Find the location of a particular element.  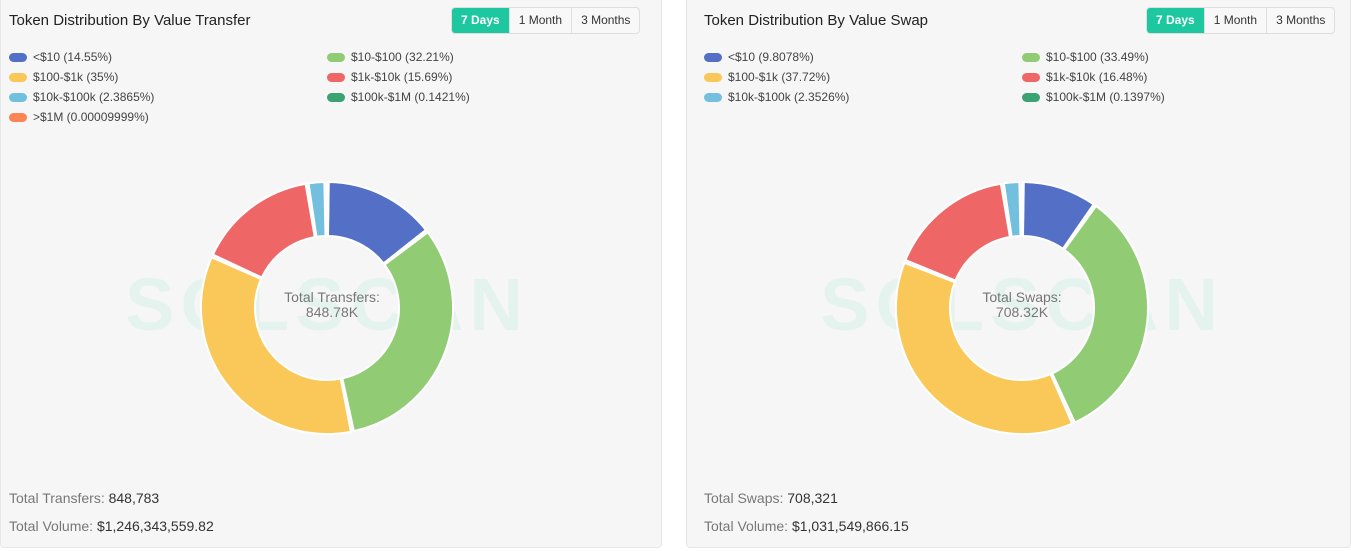

legend-item-100-1k: $100-$1k (37.72%) is located at coordinates (767, 77).